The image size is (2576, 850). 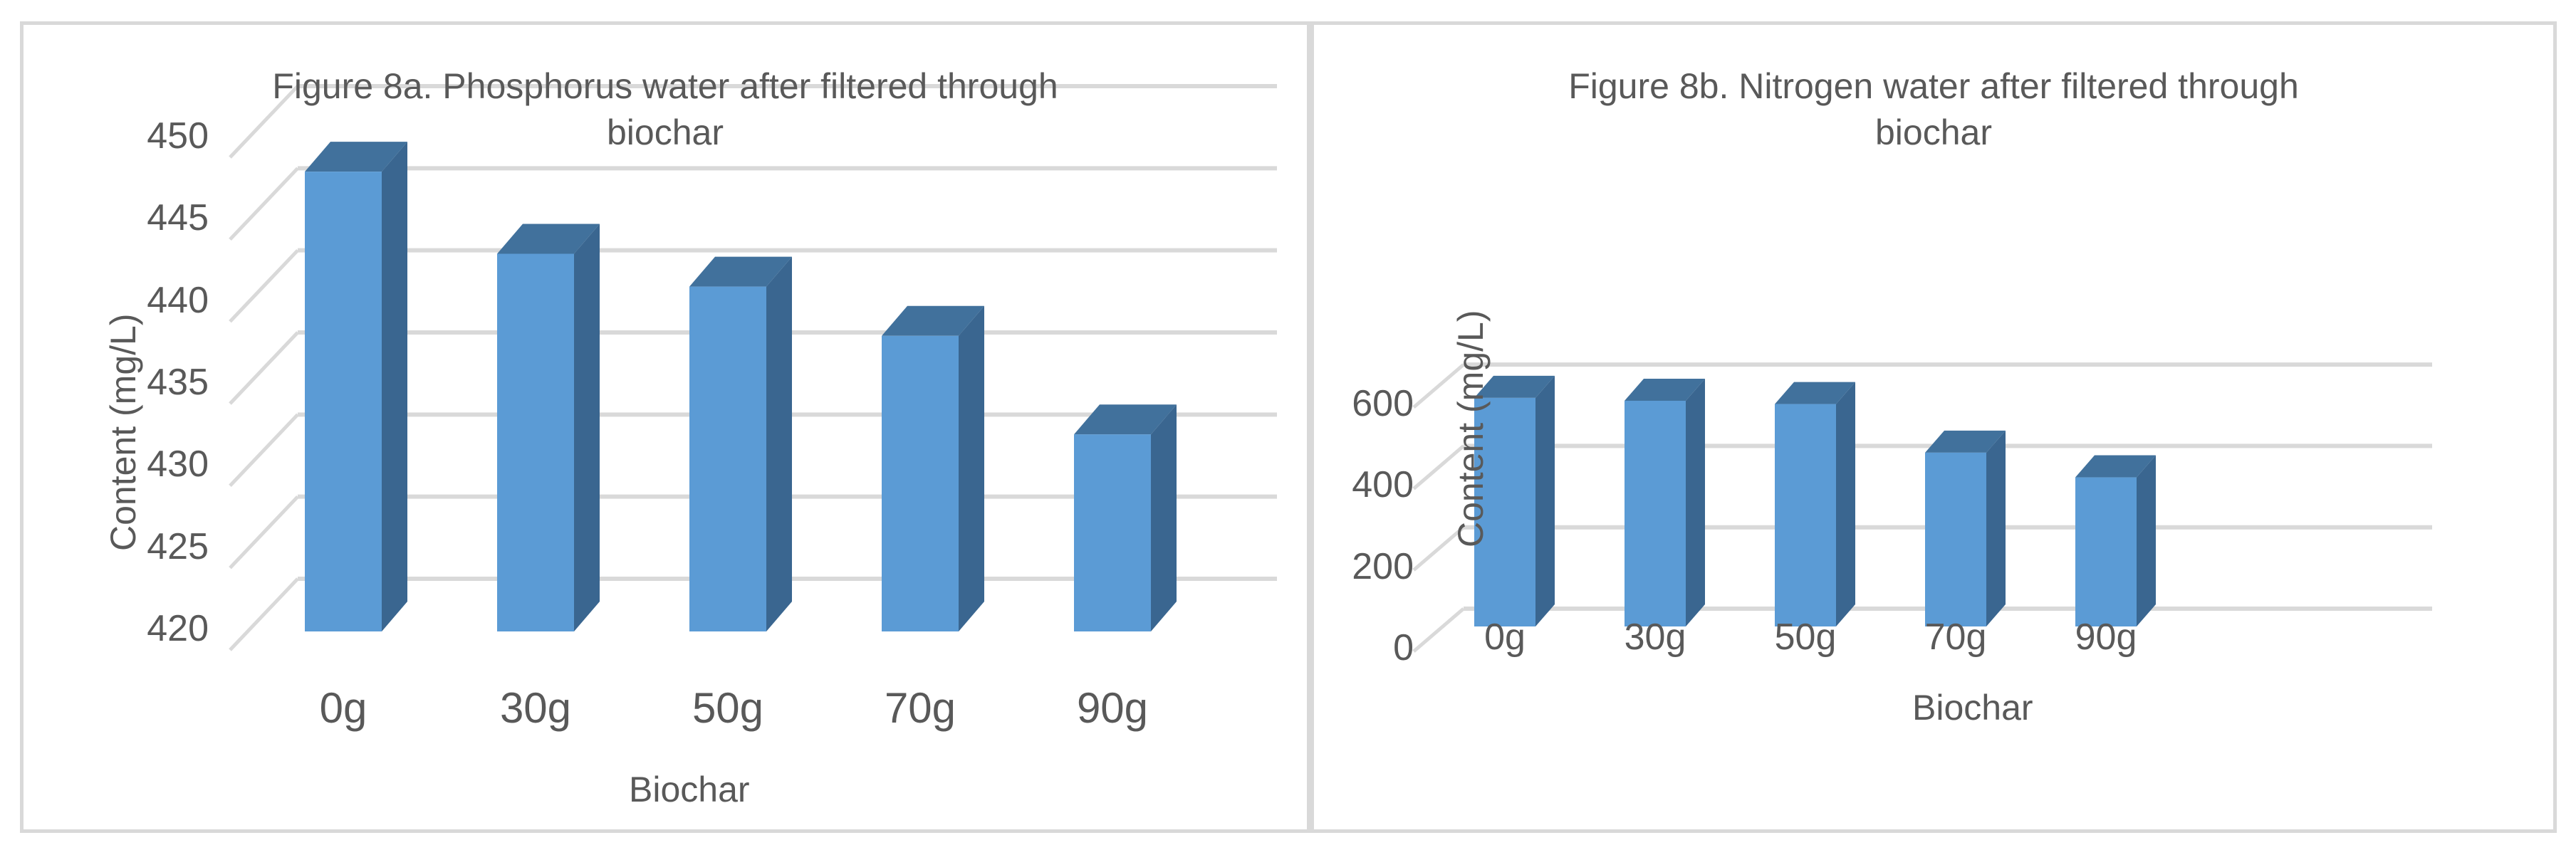 I want to click on y-tick-label: 450, so click(x=178, y=136).